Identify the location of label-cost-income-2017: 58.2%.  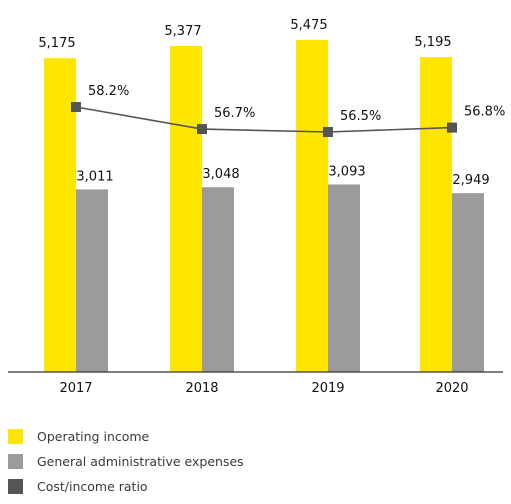
(108, 91).